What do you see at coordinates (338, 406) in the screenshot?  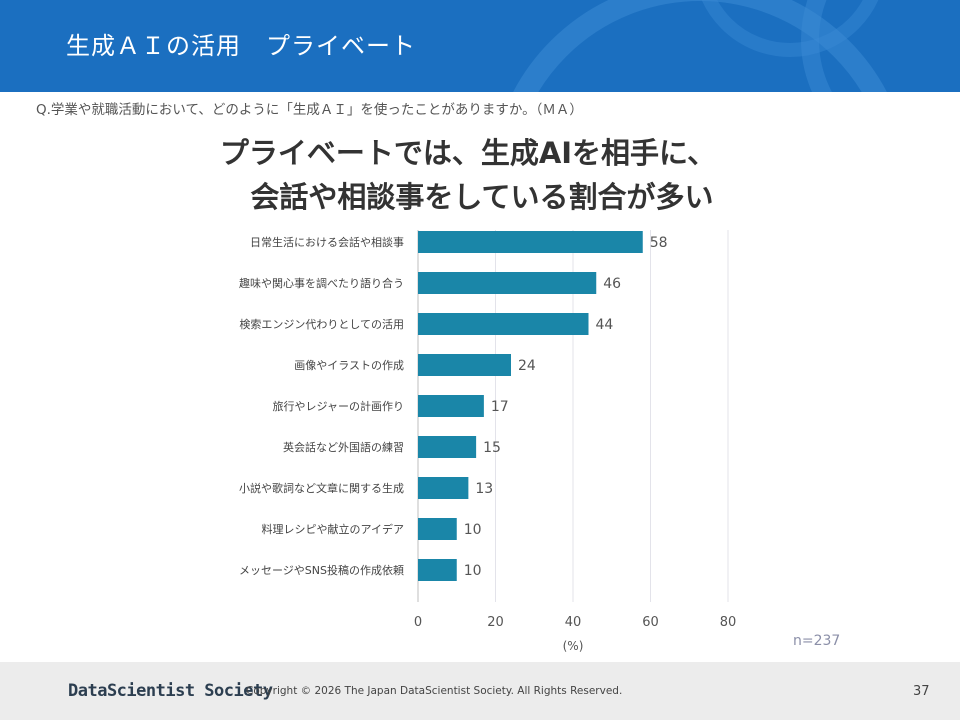 I see `category-label: 旅行やレジャーの計画作り` at bounding box center [338, 406].